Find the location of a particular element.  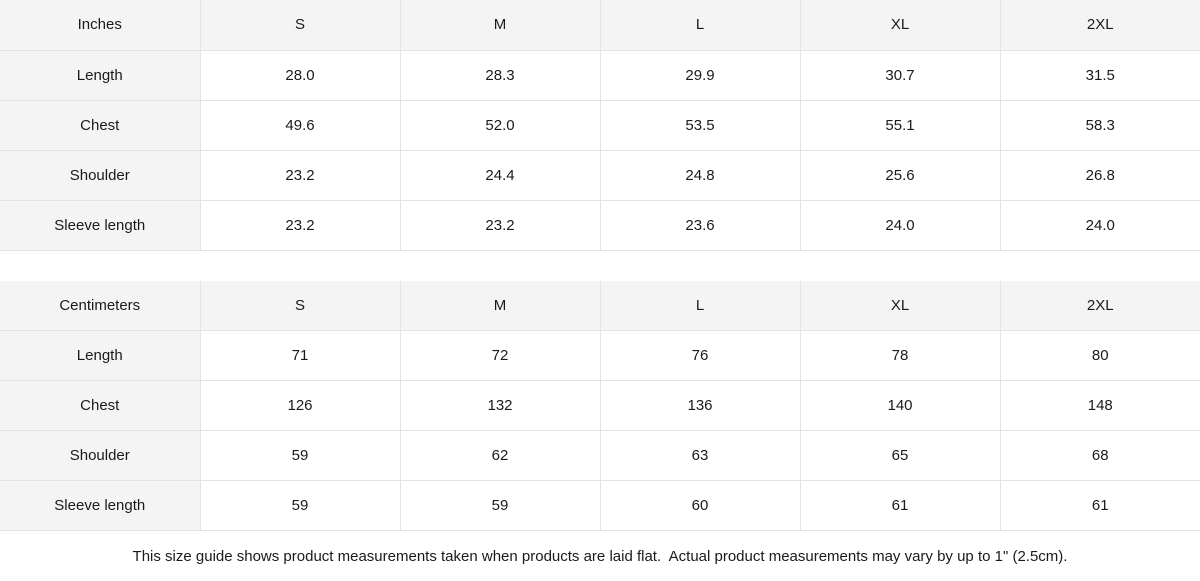

cell-length-s: 28.0 is located at coordinates (300, 75).